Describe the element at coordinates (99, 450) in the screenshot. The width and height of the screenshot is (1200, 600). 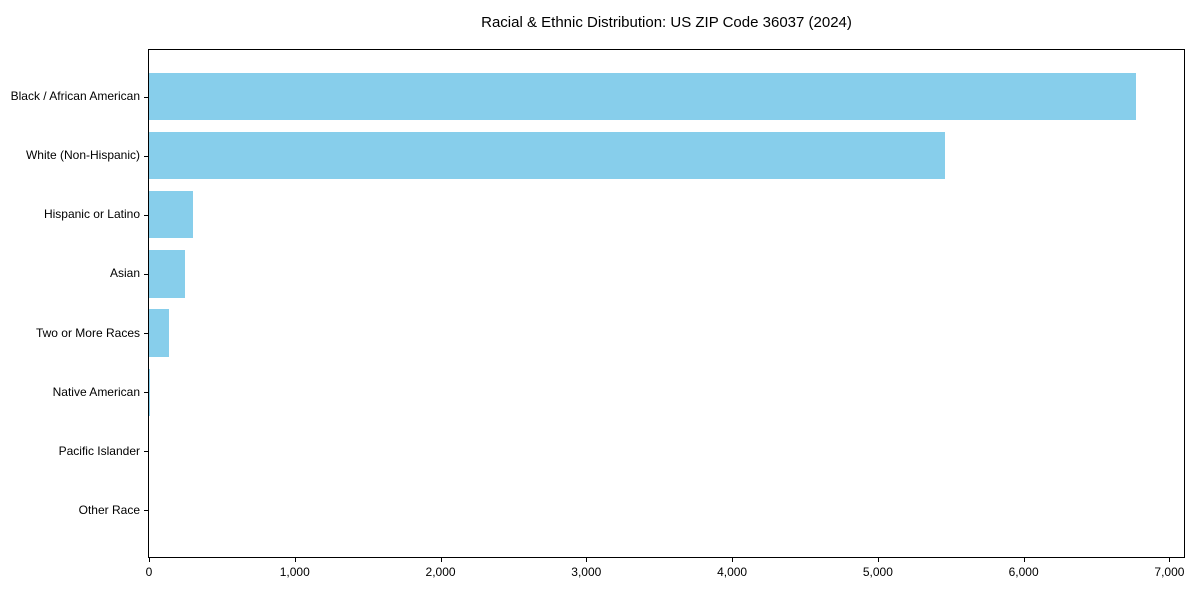
I see `y-tick-label-pacific-islander: Pacific Islander` at that location.